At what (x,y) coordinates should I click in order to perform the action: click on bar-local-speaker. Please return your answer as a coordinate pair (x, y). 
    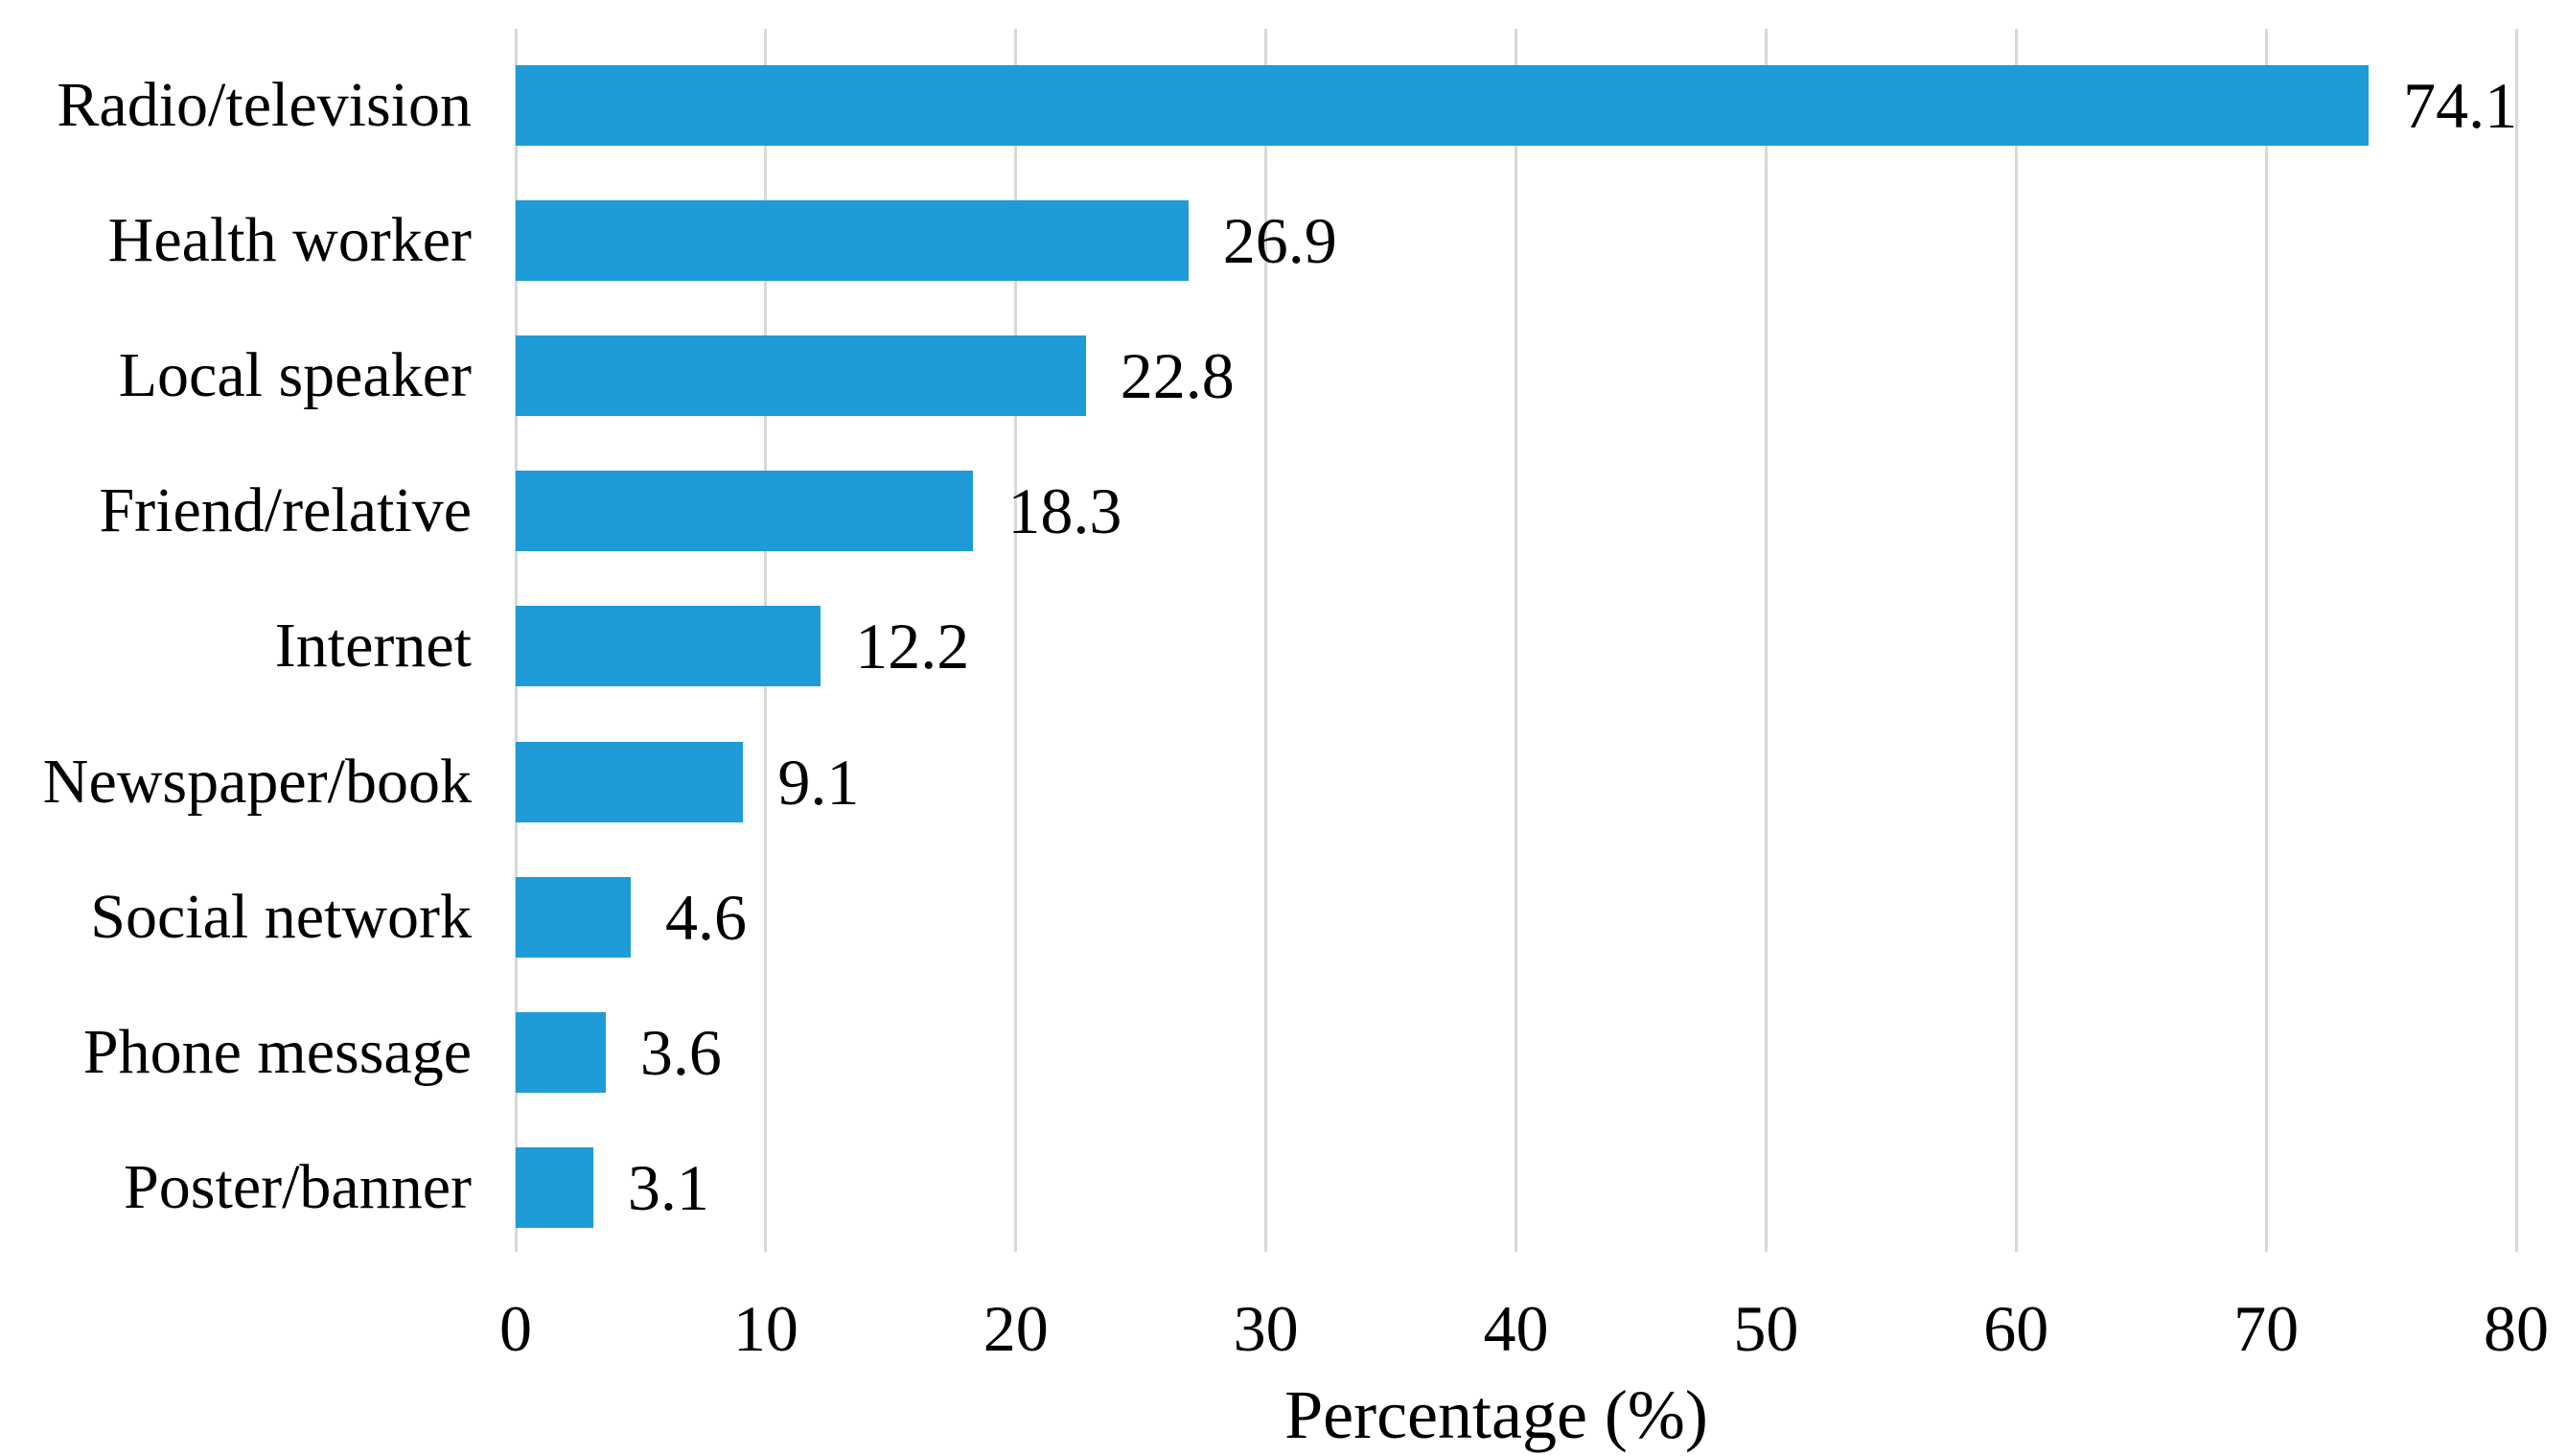
    Looking at the image, I should click on (801, 375).